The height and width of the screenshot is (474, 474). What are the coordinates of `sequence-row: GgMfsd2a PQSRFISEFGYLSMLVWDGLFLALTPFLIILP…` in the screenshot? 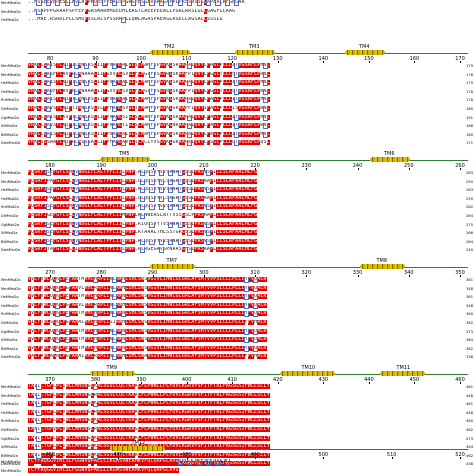 It's located at (237, 224).